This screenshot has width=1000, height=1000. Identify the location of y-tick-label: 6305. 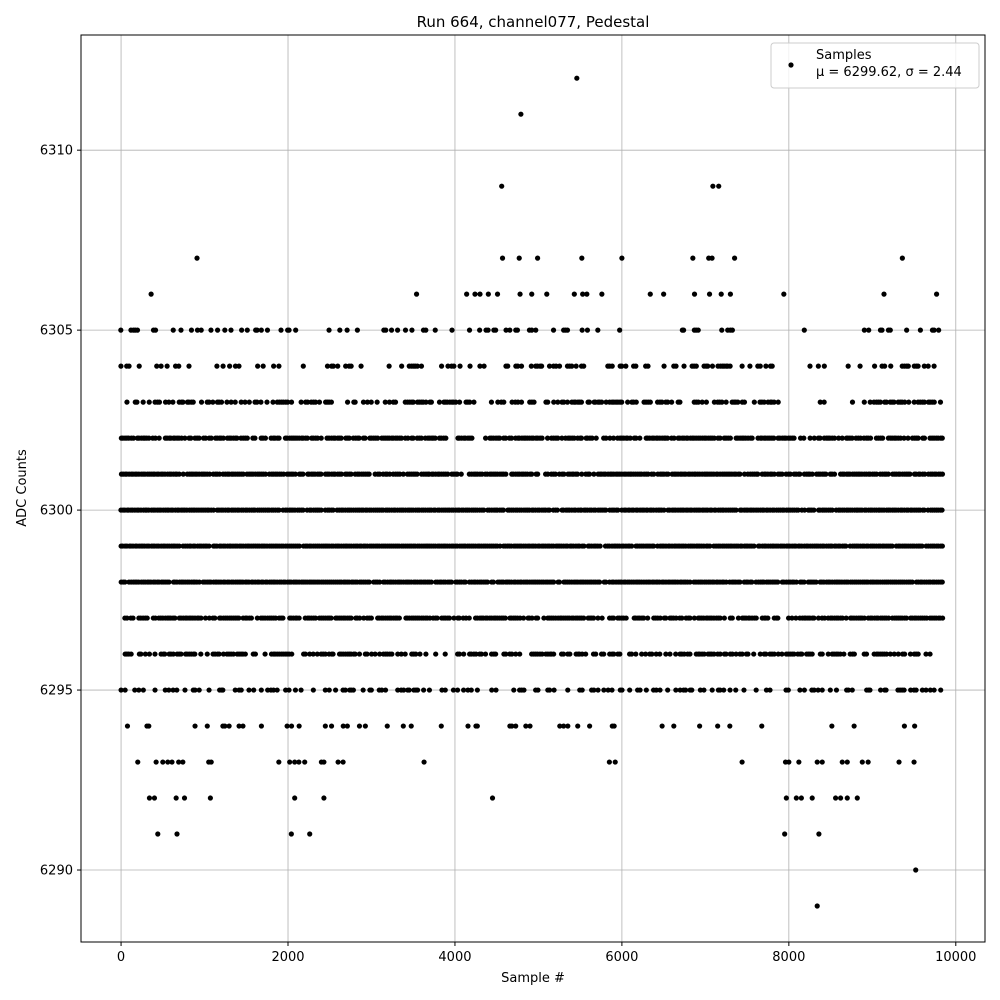
(56, 331).